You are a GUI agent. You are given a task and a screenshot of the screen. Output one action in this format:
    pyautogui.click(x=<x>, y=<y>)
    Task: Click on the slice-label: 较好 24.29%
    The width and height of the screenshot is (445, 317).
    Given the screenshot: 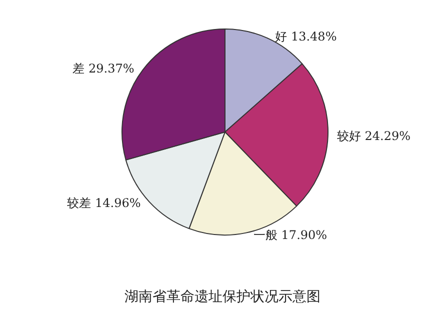 What is the action you would take?
    pyautogui.click(x=373, y=136)
    